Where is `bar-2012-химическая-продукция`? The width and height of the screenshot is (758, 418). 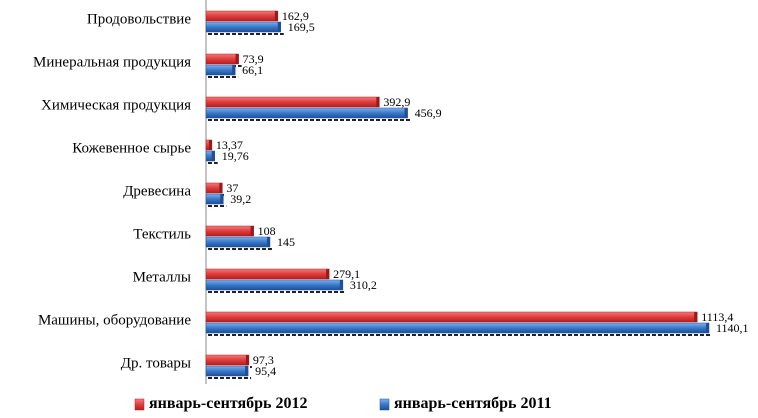 bar-2012-химическая-продукция is located at coordinates (292, 102).